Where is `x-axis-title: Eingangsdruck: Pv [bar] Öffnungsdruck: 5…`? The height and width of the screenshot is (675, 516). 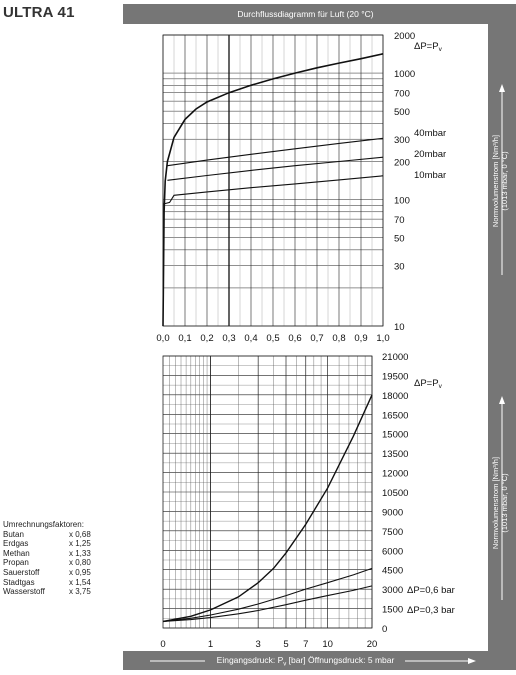 x-axis-title: Eingangsdruck: Pv [bar] Öffnungsdruck: 5… is located at coordinates (305, 660).